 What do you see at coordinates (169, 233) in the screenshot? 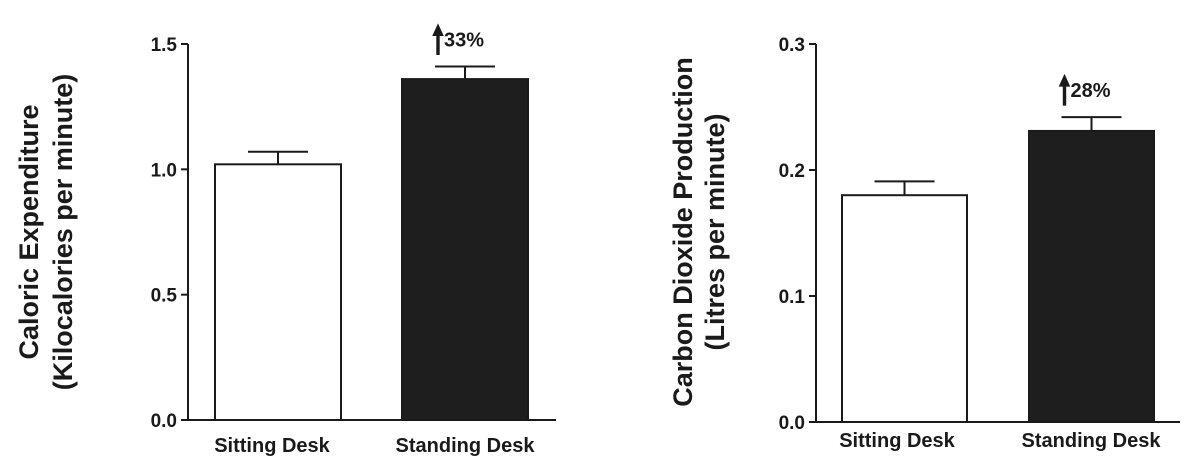
I see `y-ticks: 0.0 0.5 1.0 1.5` at bounding box center [169, 233].